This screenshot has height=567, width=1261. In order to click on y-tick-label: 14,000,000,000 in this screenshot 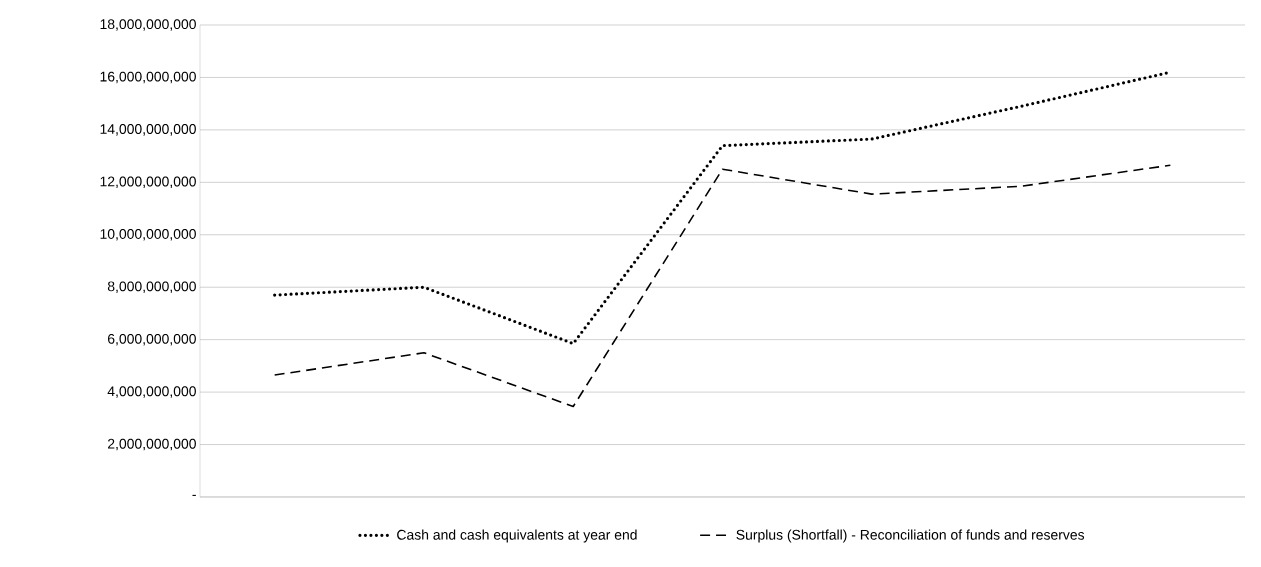, I will do `click(148, 130)`.